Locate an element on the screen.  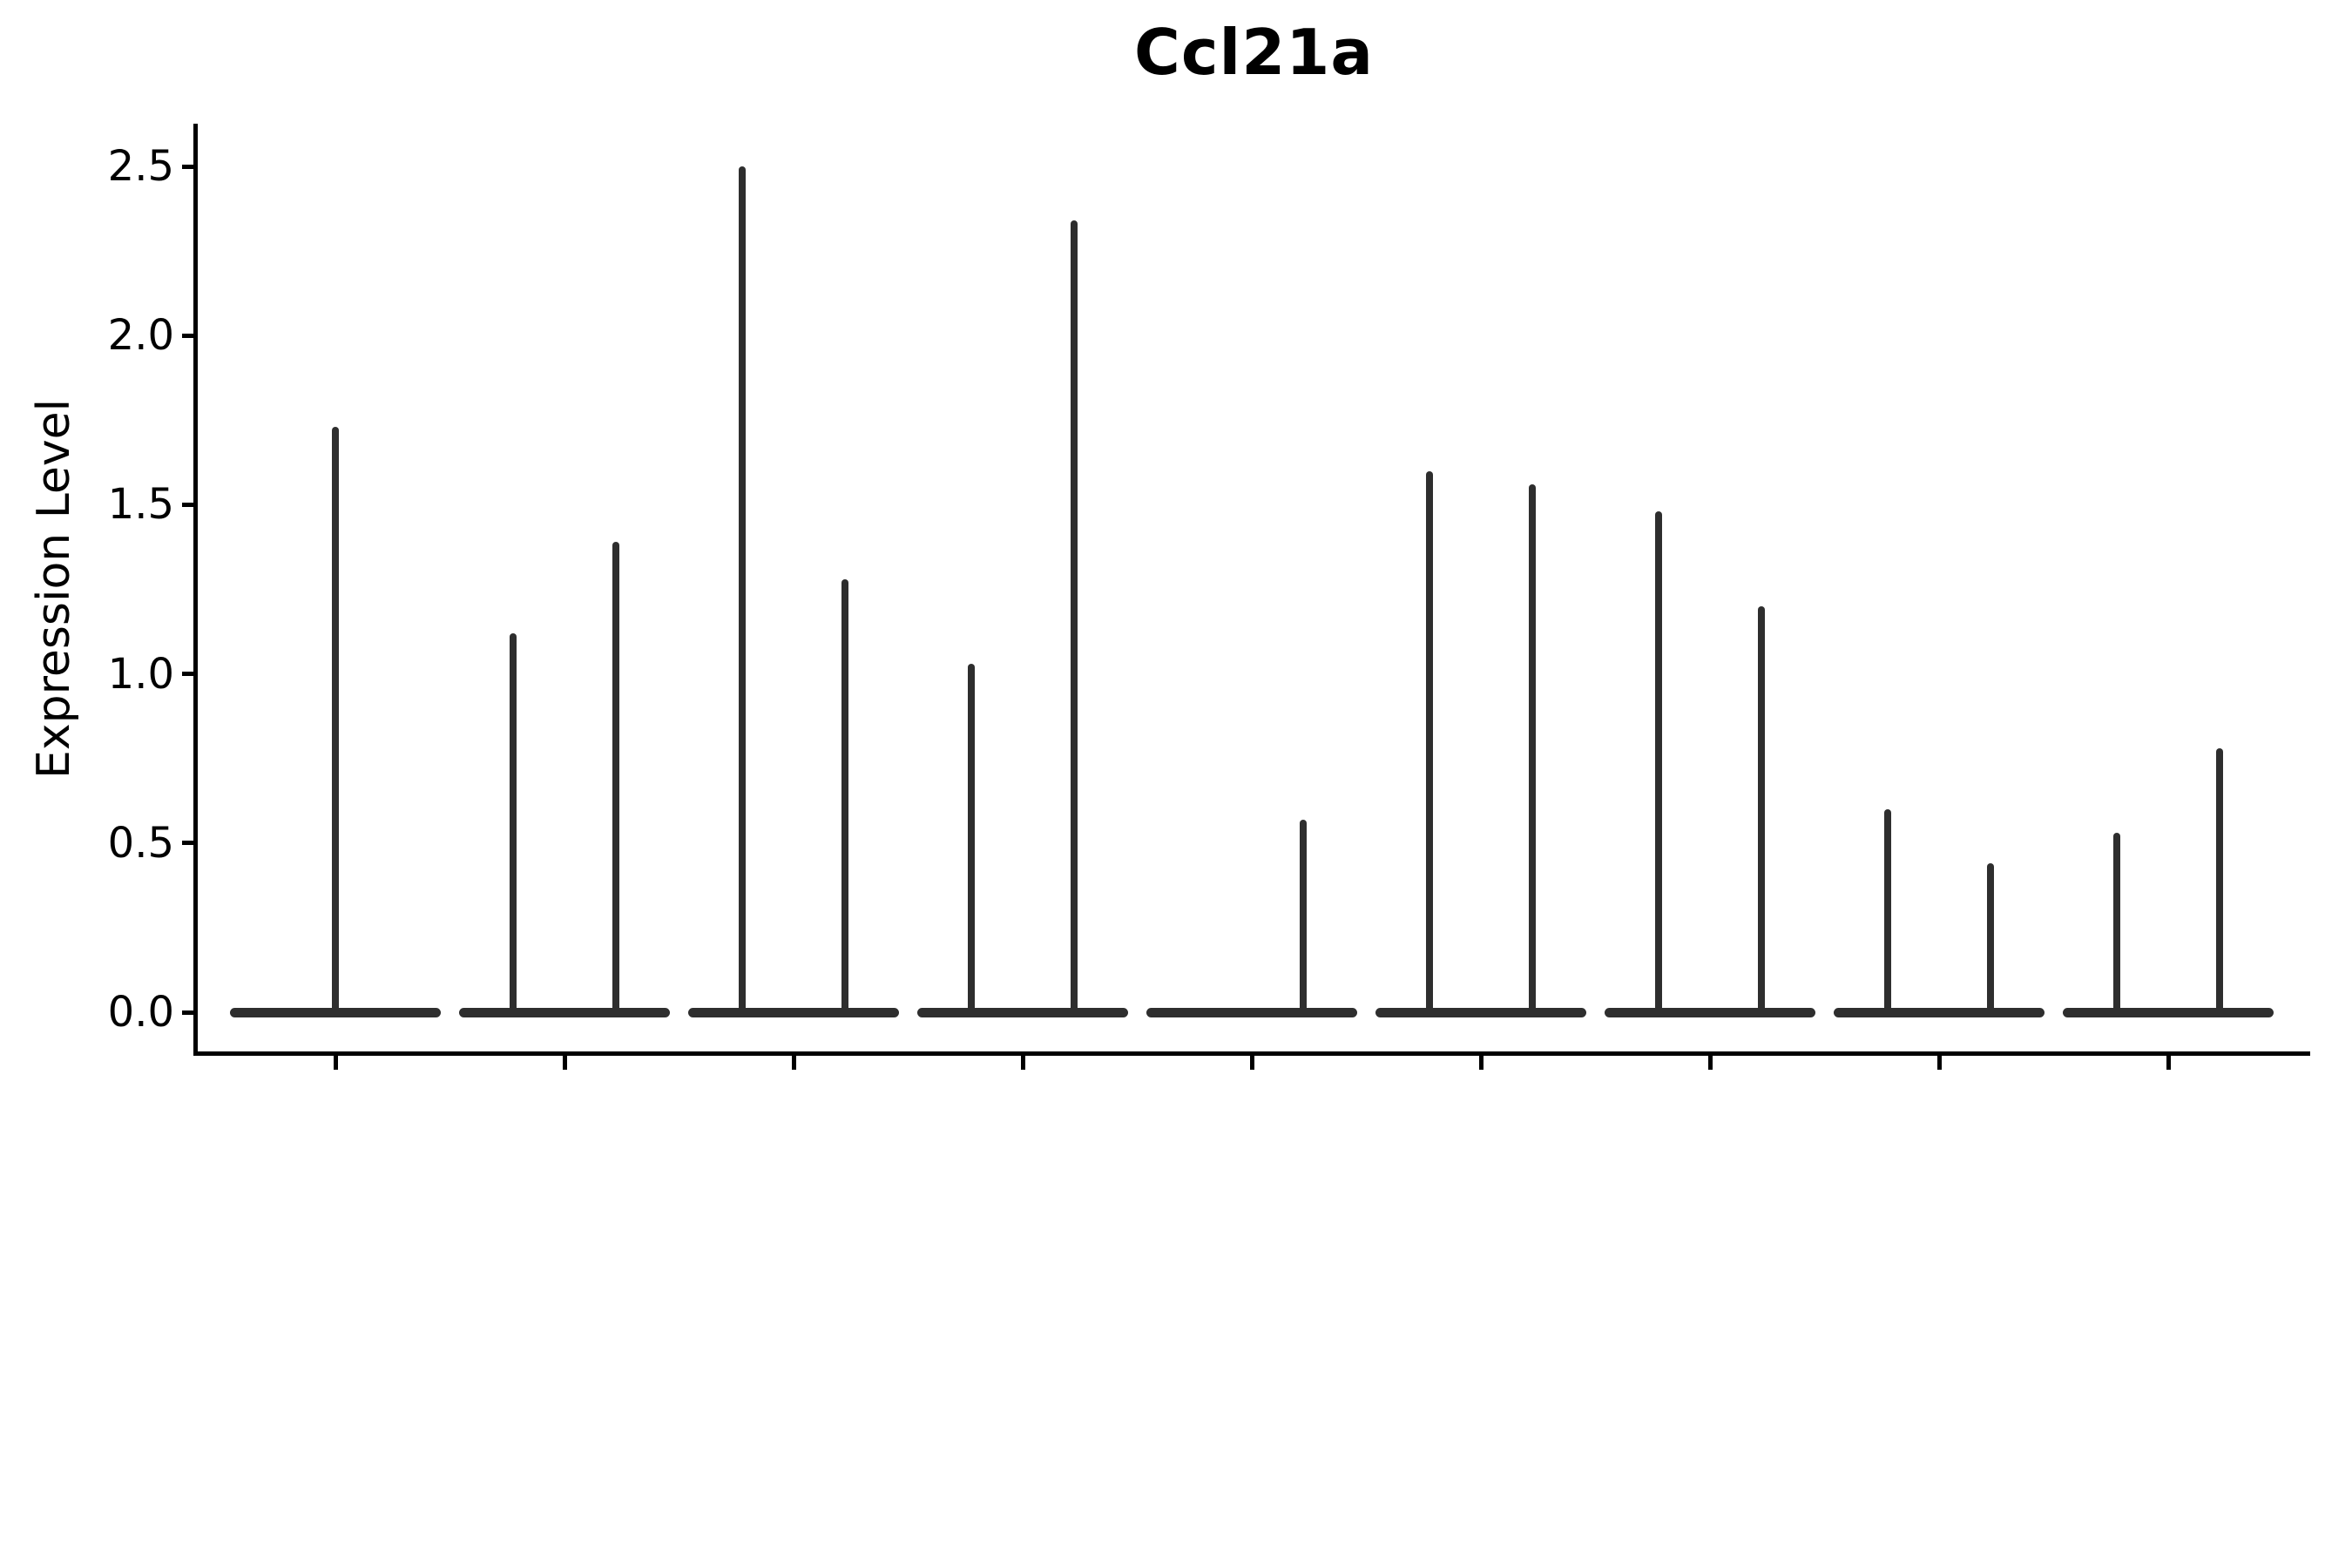
y-tick-label: 0.0 is located at coordinates (140, 1013).